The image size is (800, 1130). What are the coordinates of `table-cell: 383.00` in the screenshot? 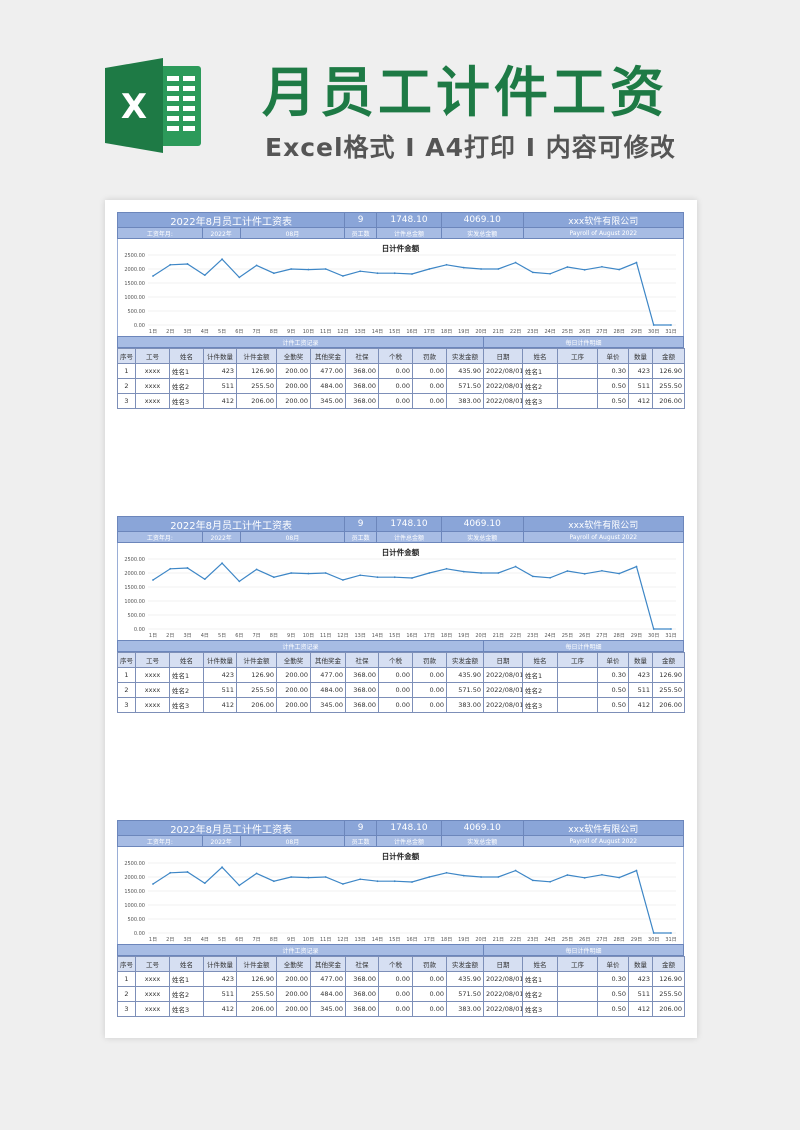 It's located at (465, 1009).